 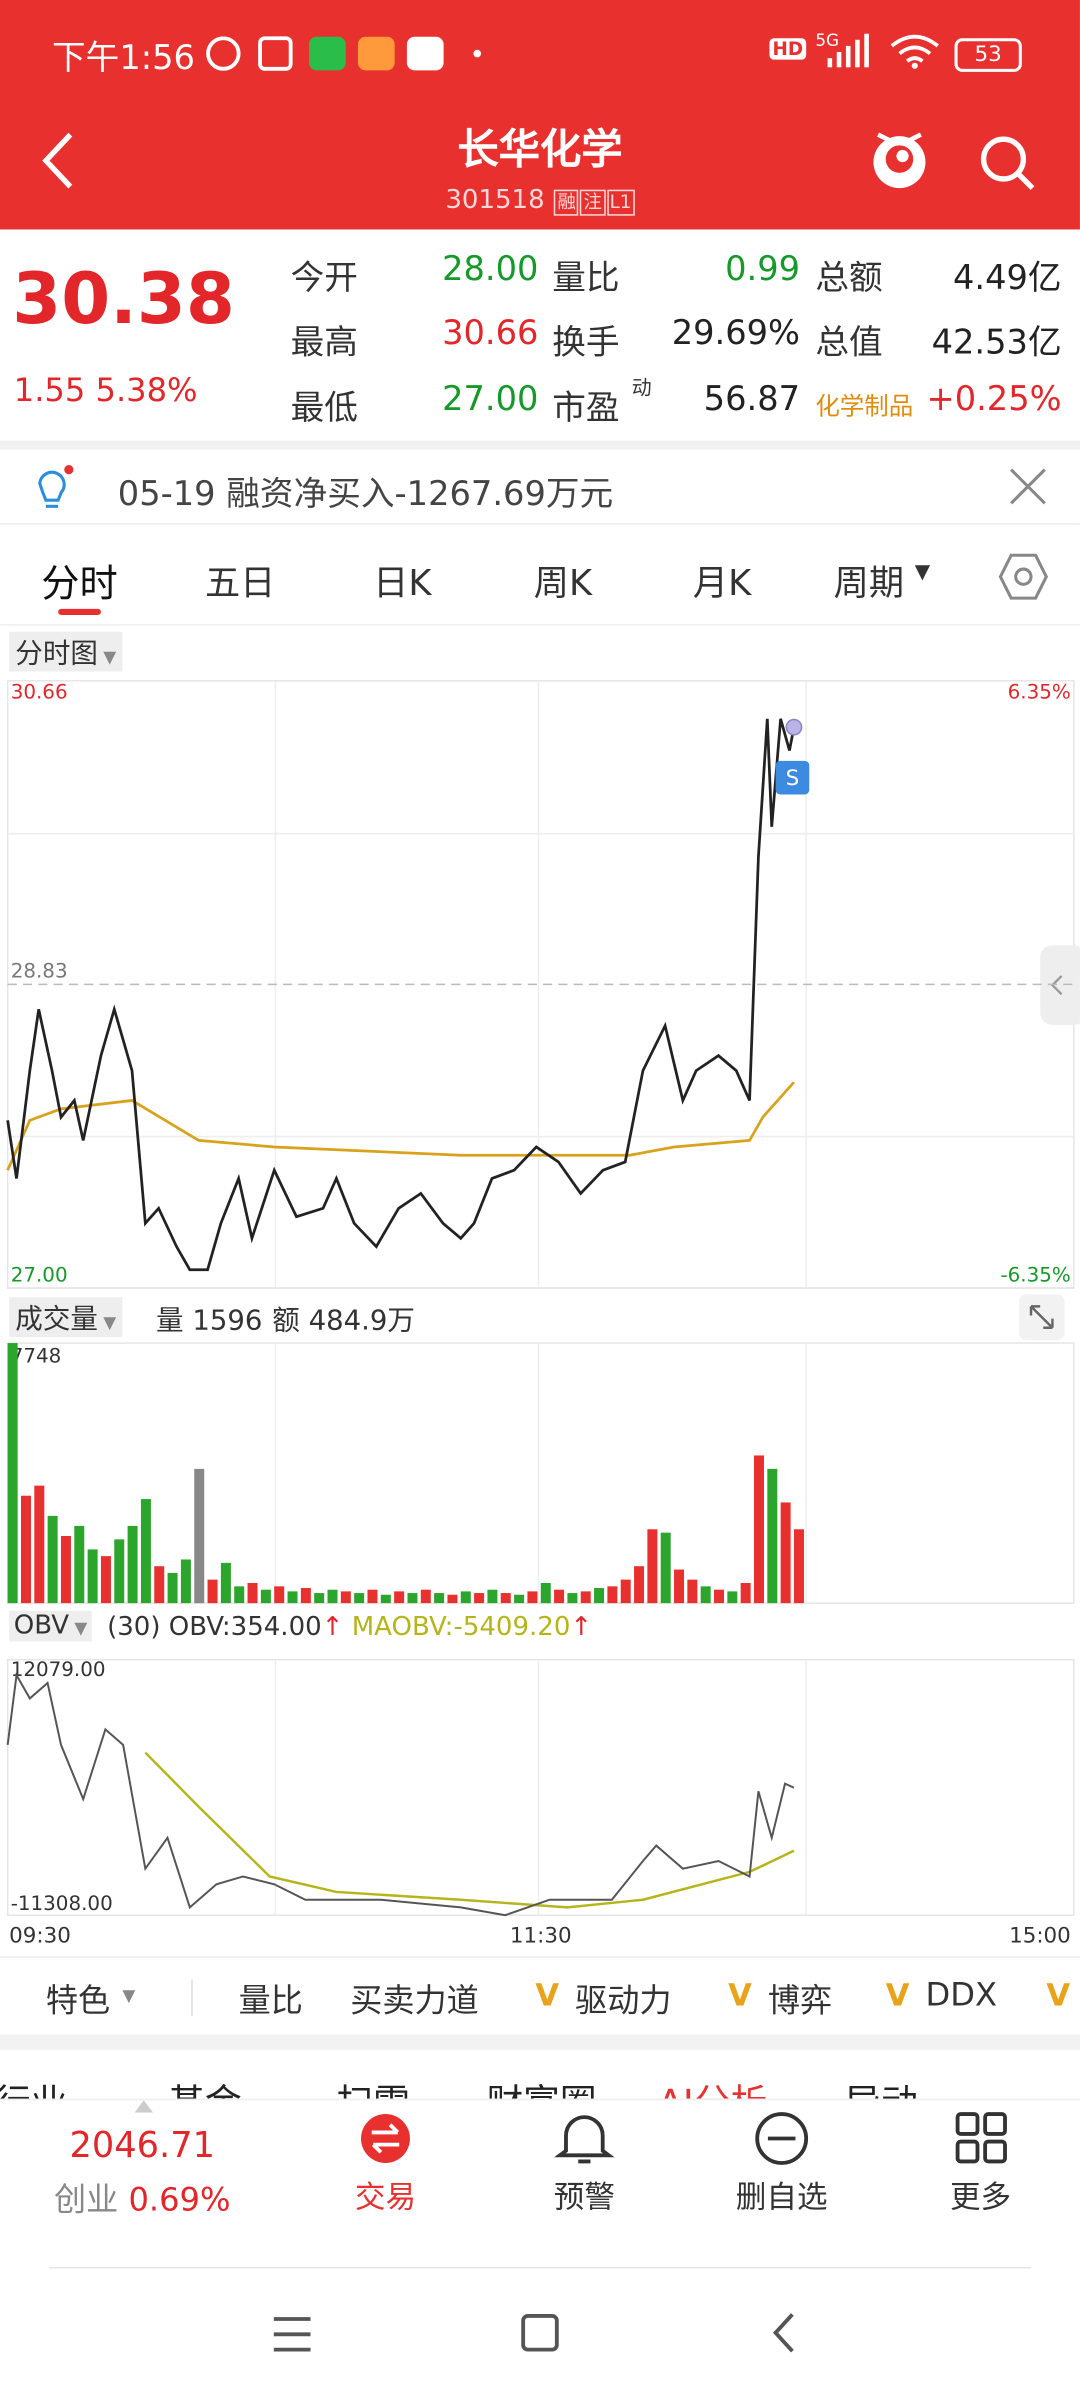 I want to click on indicator: 驱动力, so click(x=623, y=2001).